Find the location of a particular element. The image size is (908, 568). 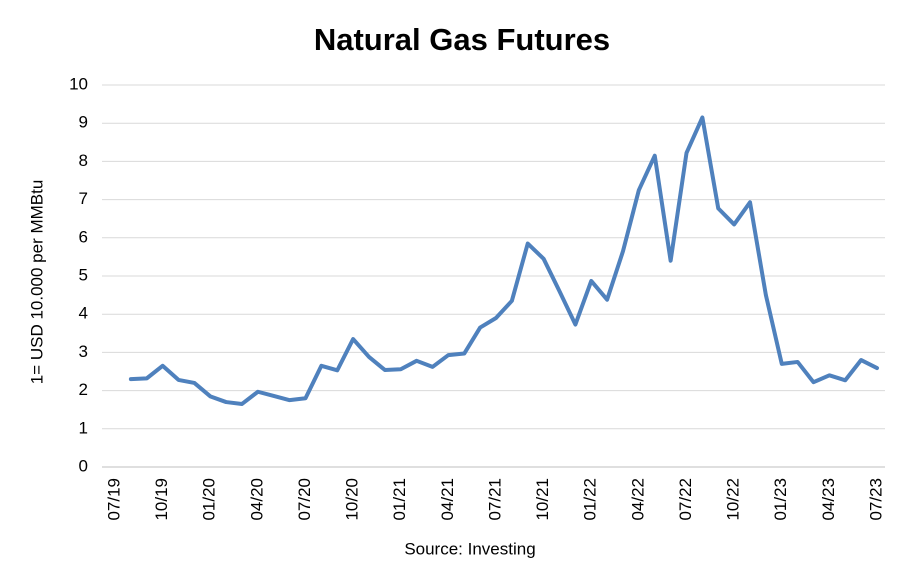

y-tick-label: 5 is located at coordinates (83, 274).